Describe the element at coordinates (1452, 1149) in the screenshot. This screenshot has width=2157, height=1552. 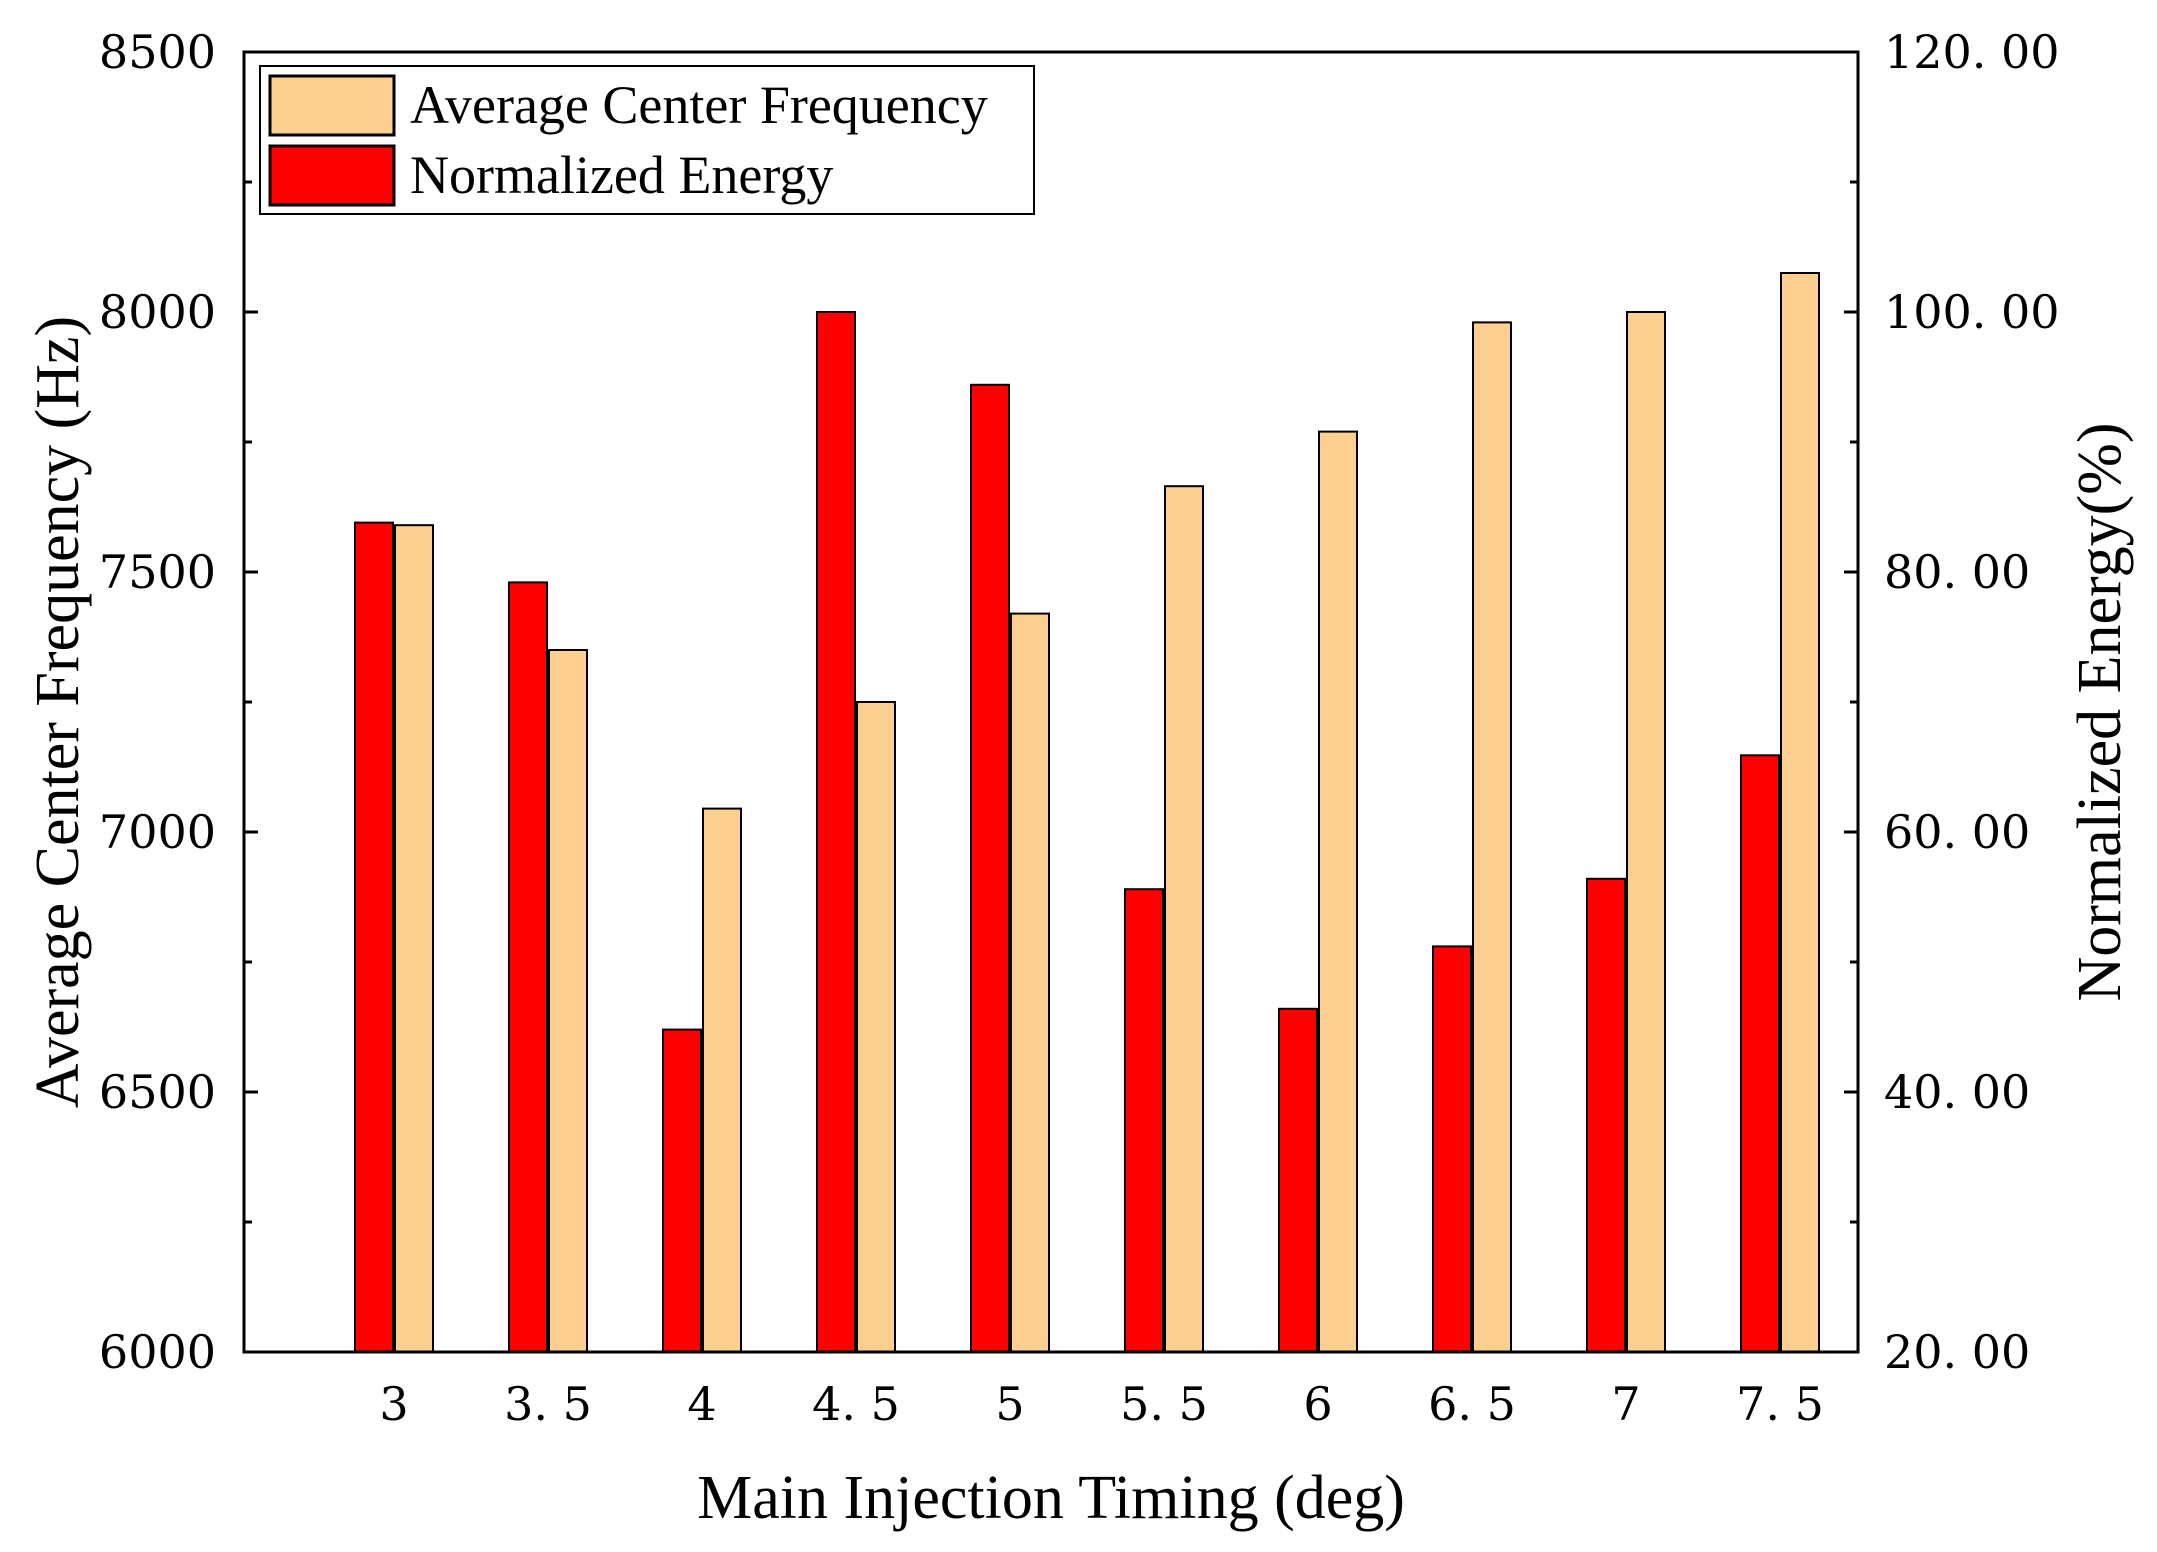
I see `bar-normalized-energy-6.5` at that location.